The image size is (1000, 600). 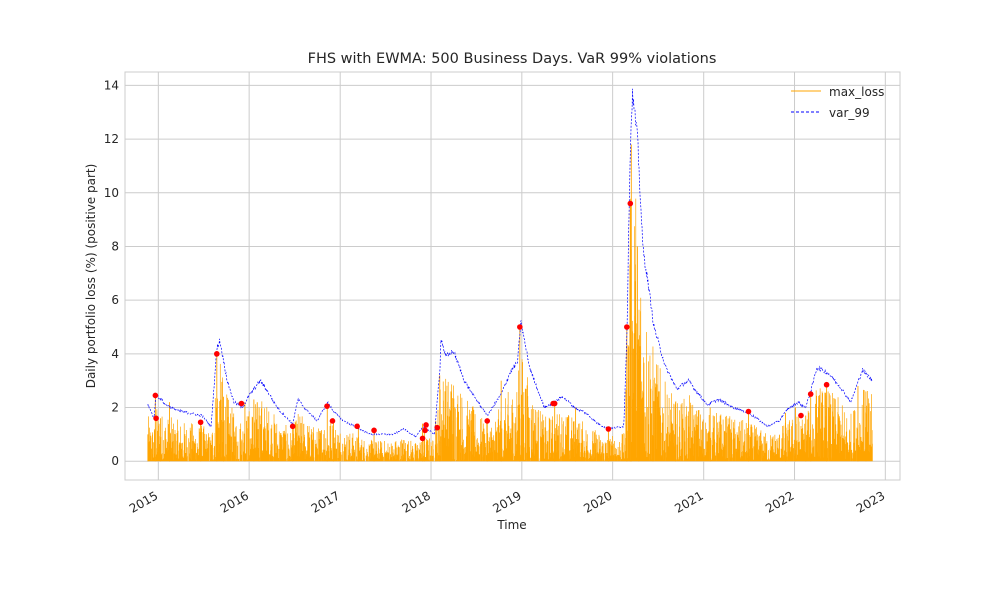 What do you see at coordinates (111, 85) in the screenshot?
I see `y-tick-label: 14` at bounding box center [111, 85].